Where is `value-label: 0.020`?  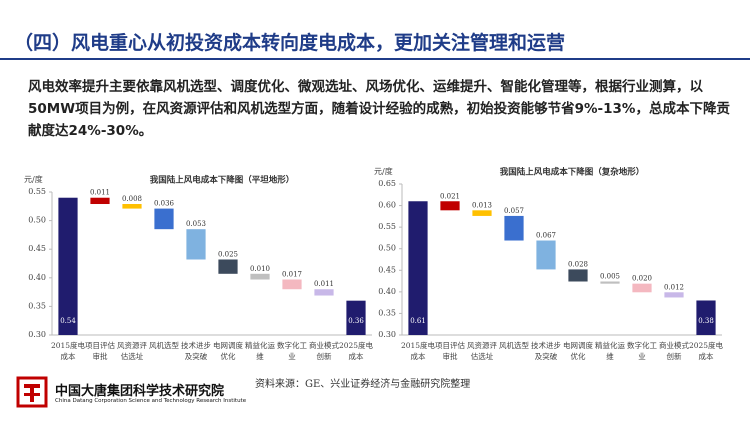 value-label: 0.020 is located at coordinates (642, 279).